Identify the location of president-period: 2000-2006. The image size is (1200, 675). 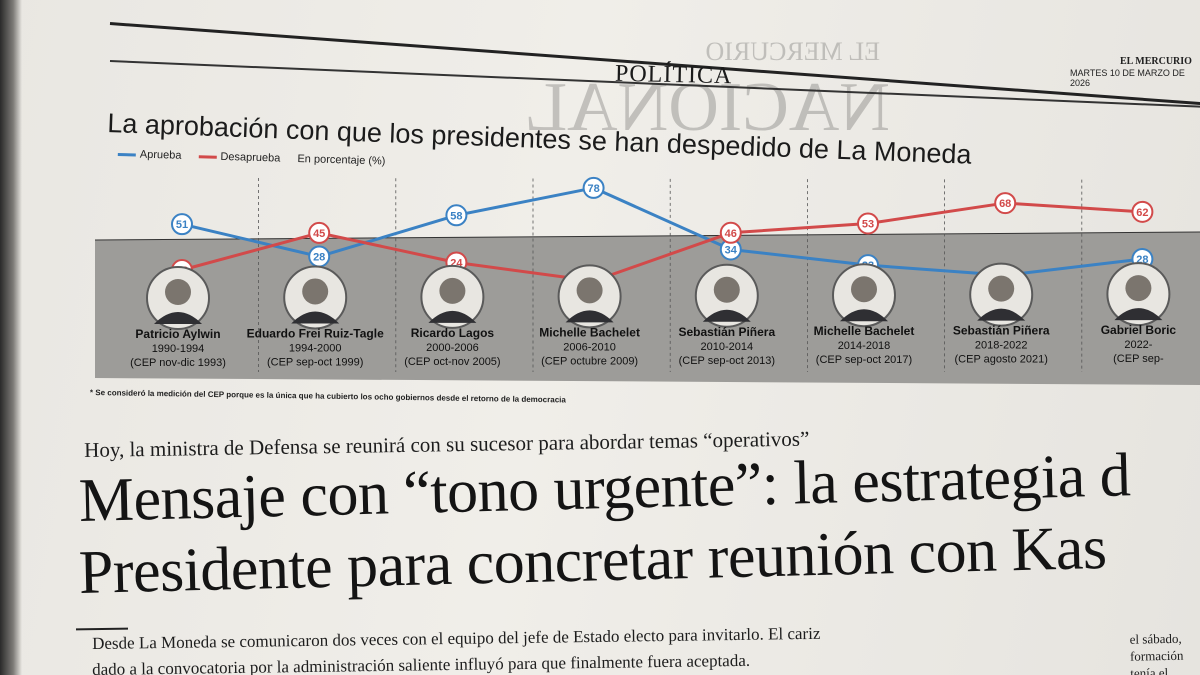
(452, 348).